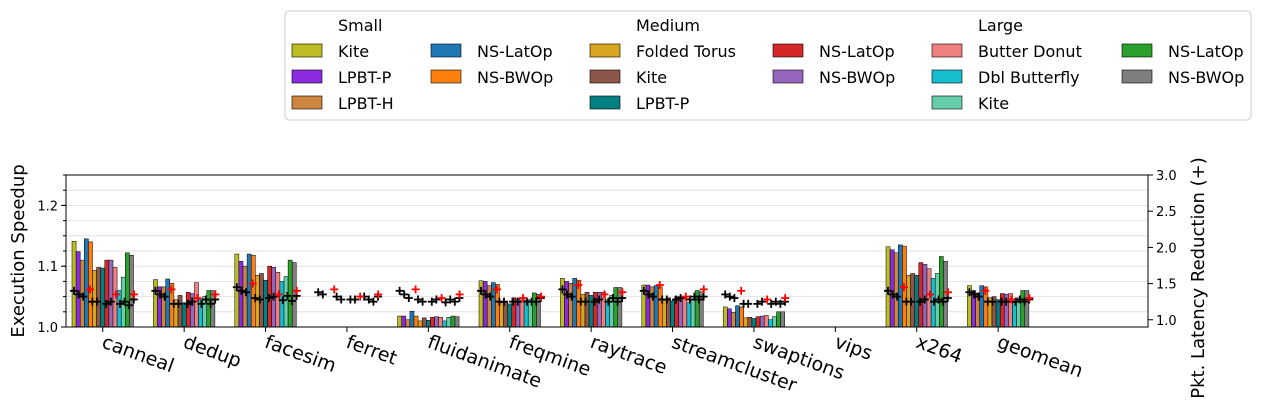 This screenshot has width=1261, height=412. I want to click on y2-axis: 1.0 1.5 2.0 2.5 3.0, so click(1162, 249).